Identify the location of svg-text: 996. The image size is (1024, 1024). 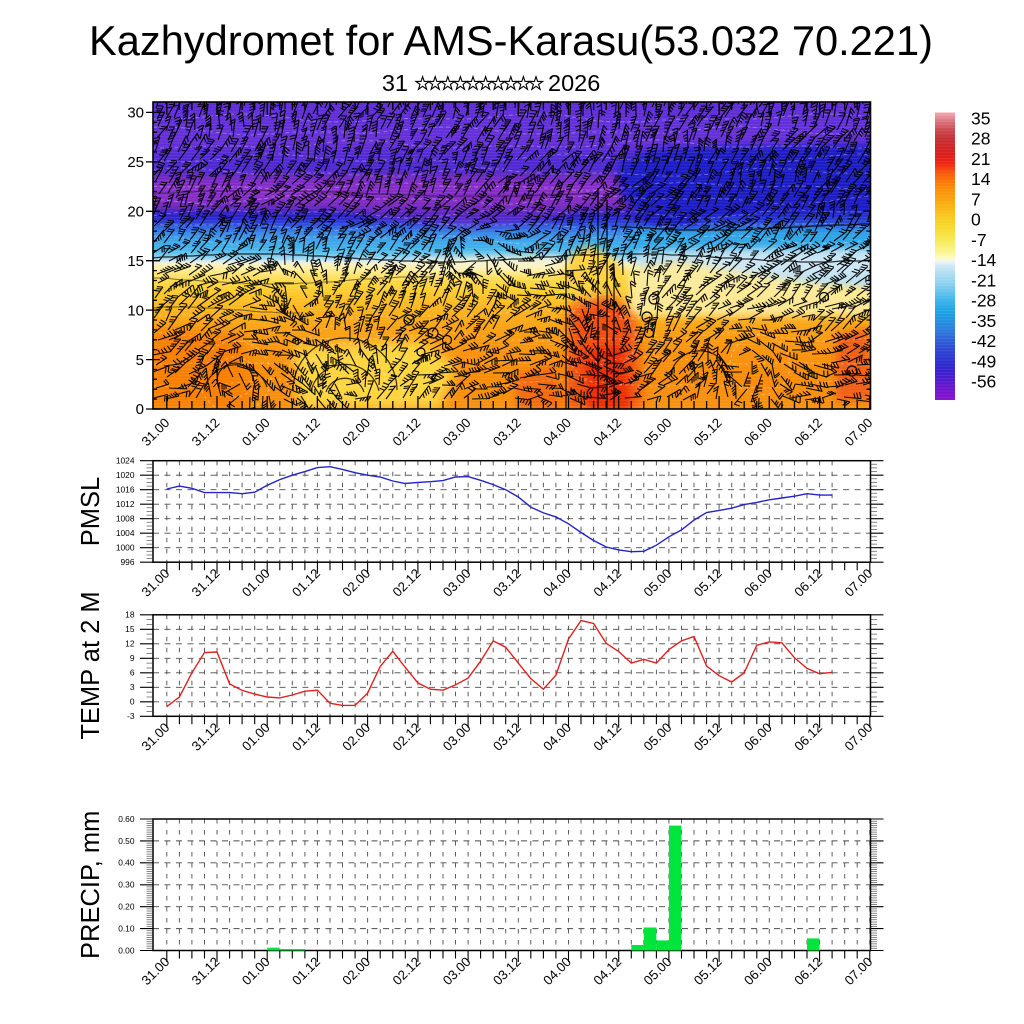
(128, 562).